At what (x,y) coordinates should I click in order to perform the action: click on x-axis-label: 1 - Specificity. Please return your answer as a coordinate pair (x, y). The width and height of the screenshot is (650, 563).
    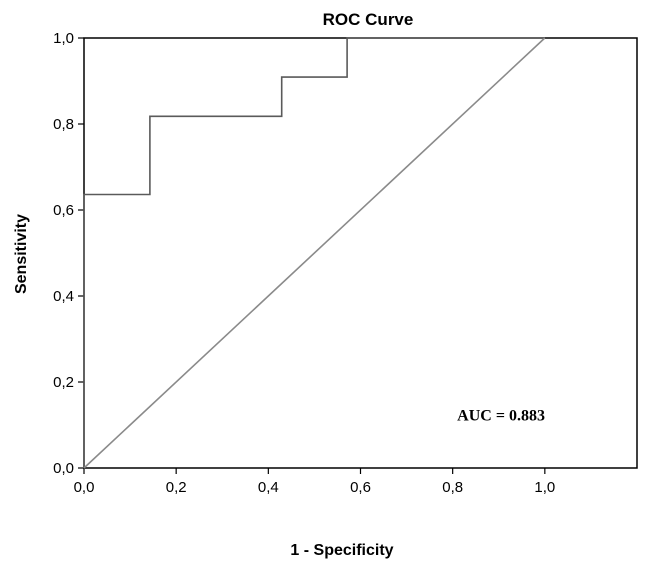
    Looking at the image, I should click on (341, 550).